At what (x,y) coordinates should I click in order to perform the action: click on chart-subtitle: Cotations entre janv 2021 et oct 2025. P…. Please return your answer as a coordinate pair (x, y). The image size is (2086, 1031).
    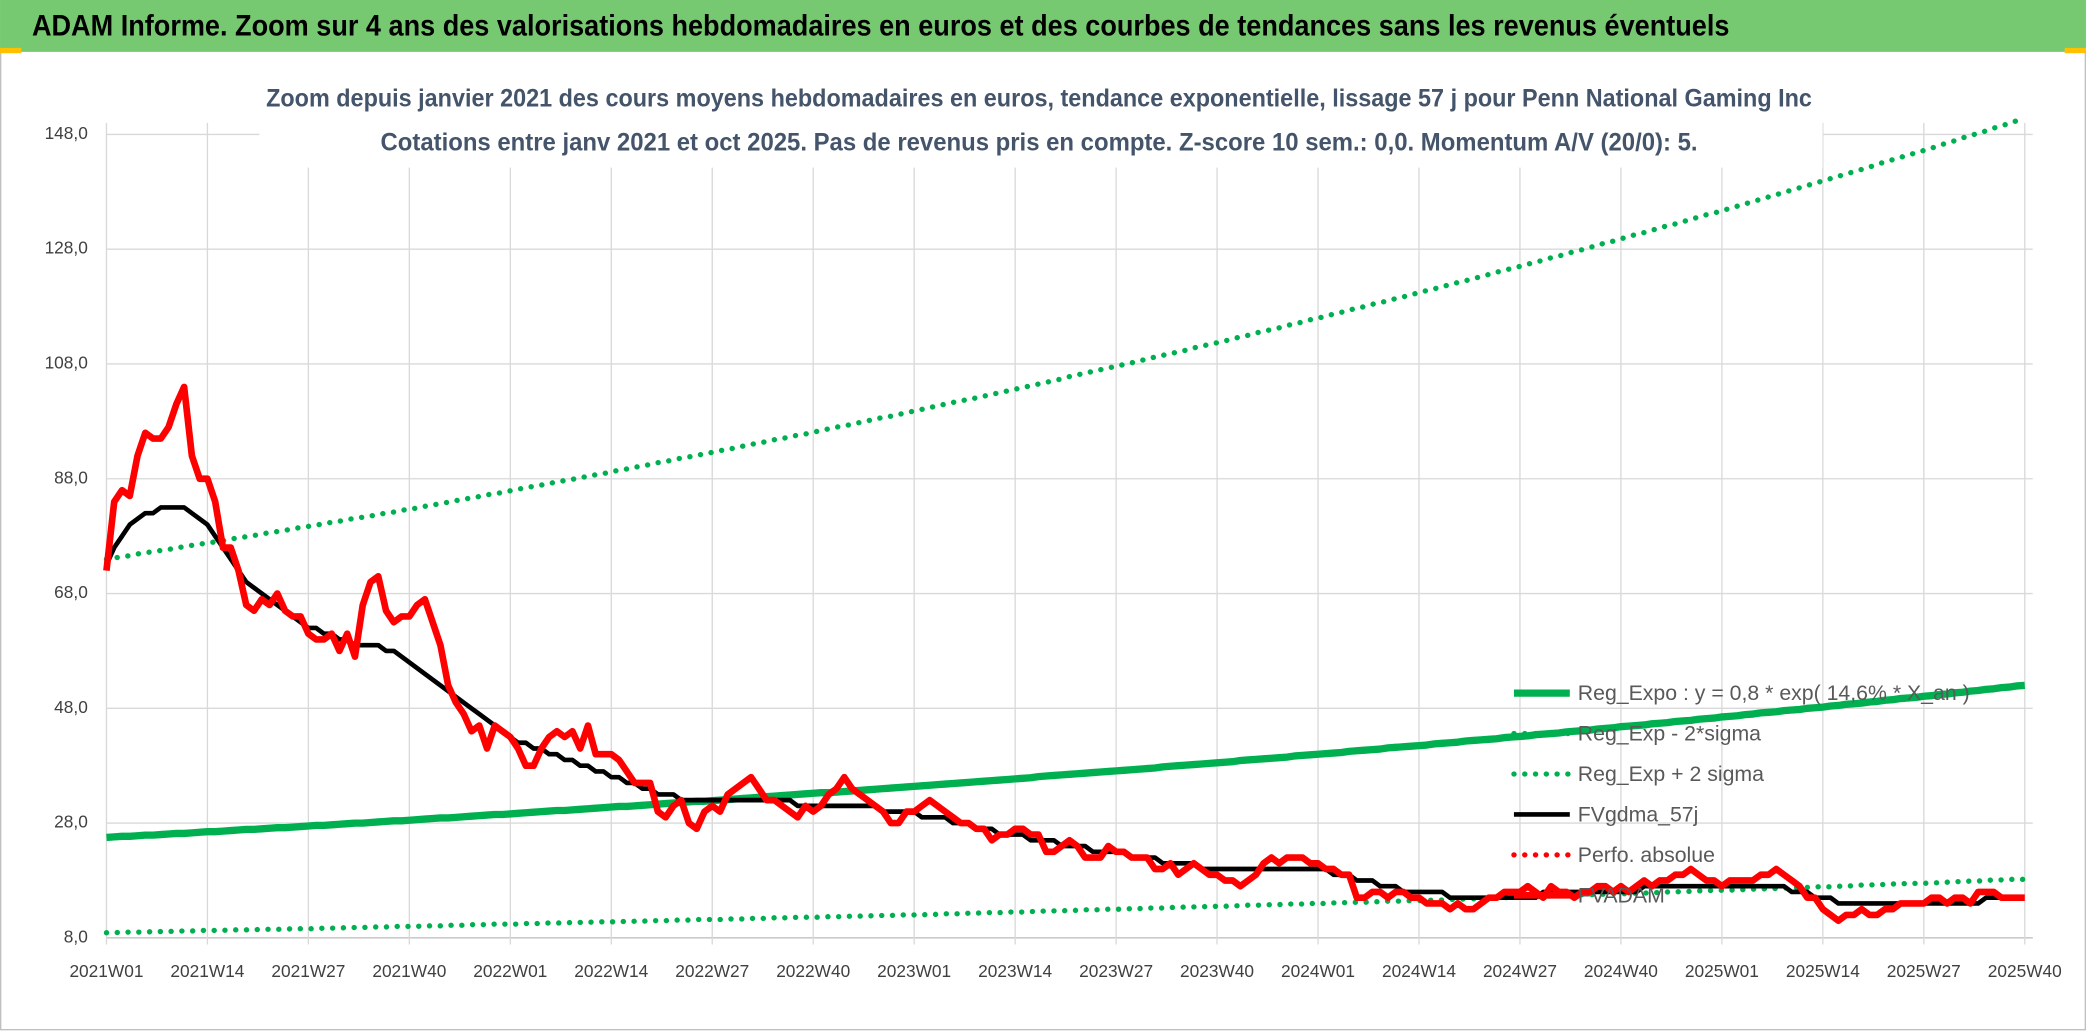
    Looking at the image, I should click on (1038, 142).